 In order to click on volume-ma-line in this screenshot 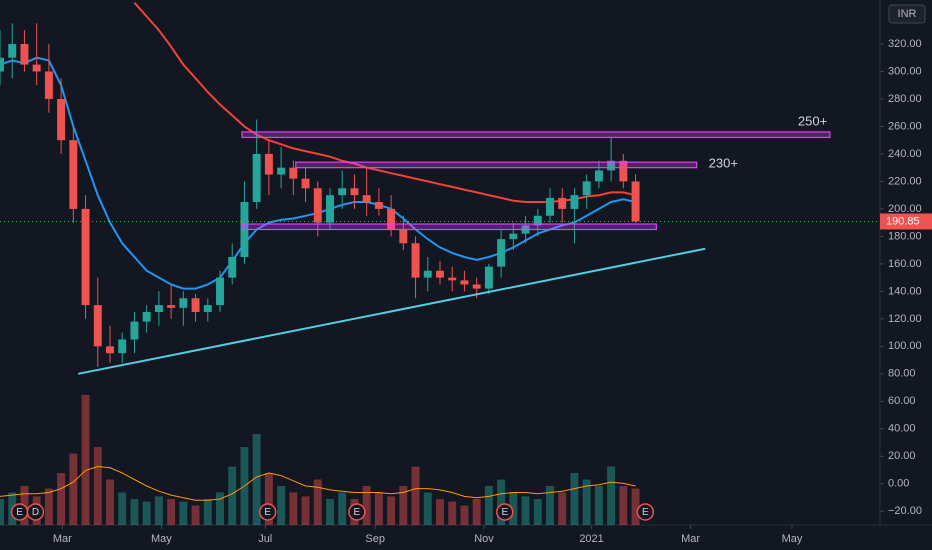, I will do `click(318, 483)`.